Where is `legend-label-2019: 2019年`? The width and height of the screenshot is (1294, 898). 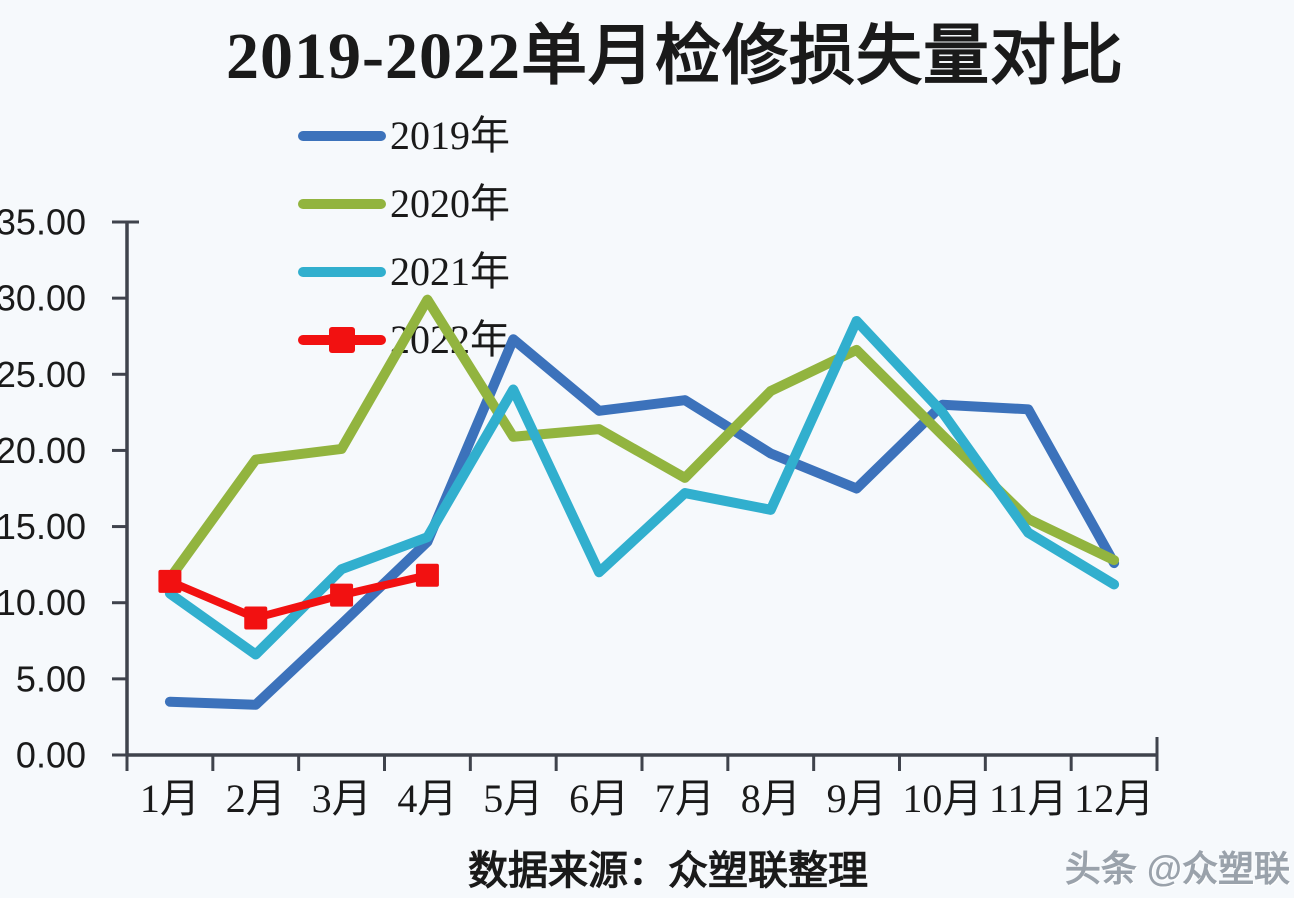
legend-label-2019: 2019年 is located at coordinates (450, 135).